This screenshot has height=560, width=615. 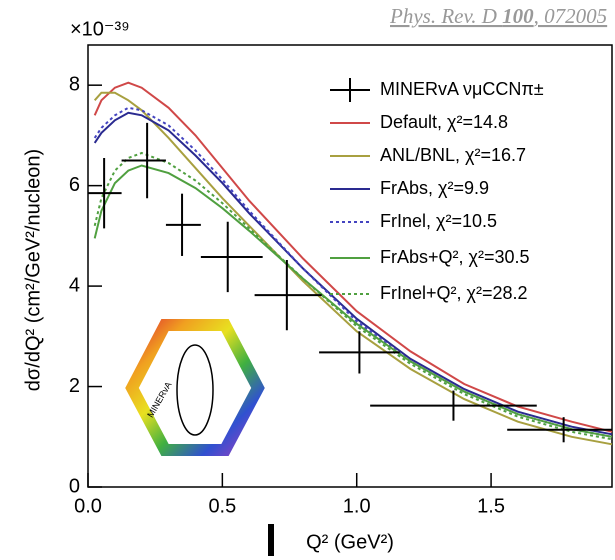 What do you see at coordinates (438, 221) in the screenshot?
I see `legend-label: FrInel, χ²=10.5` at bounding box center [438, 221].